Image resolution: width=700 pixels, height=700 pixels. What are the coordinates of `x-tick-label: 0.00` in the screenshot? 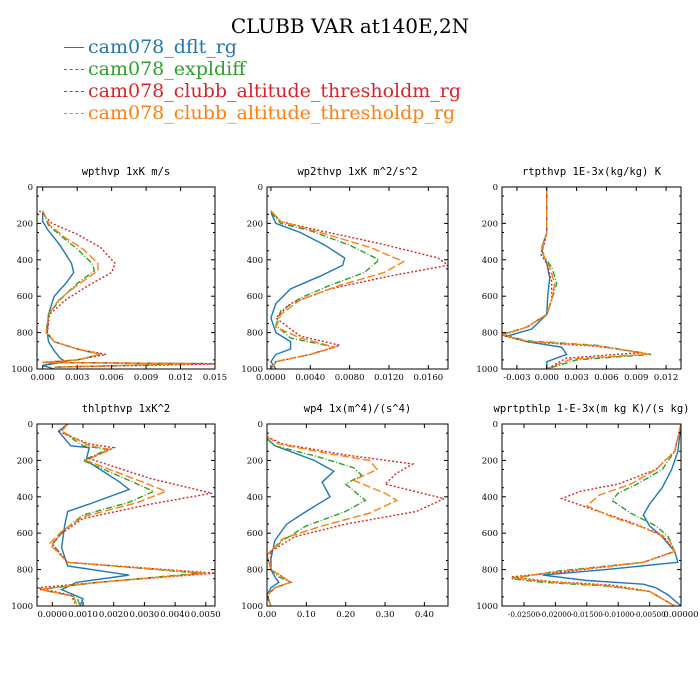 It's located at (267, 615).